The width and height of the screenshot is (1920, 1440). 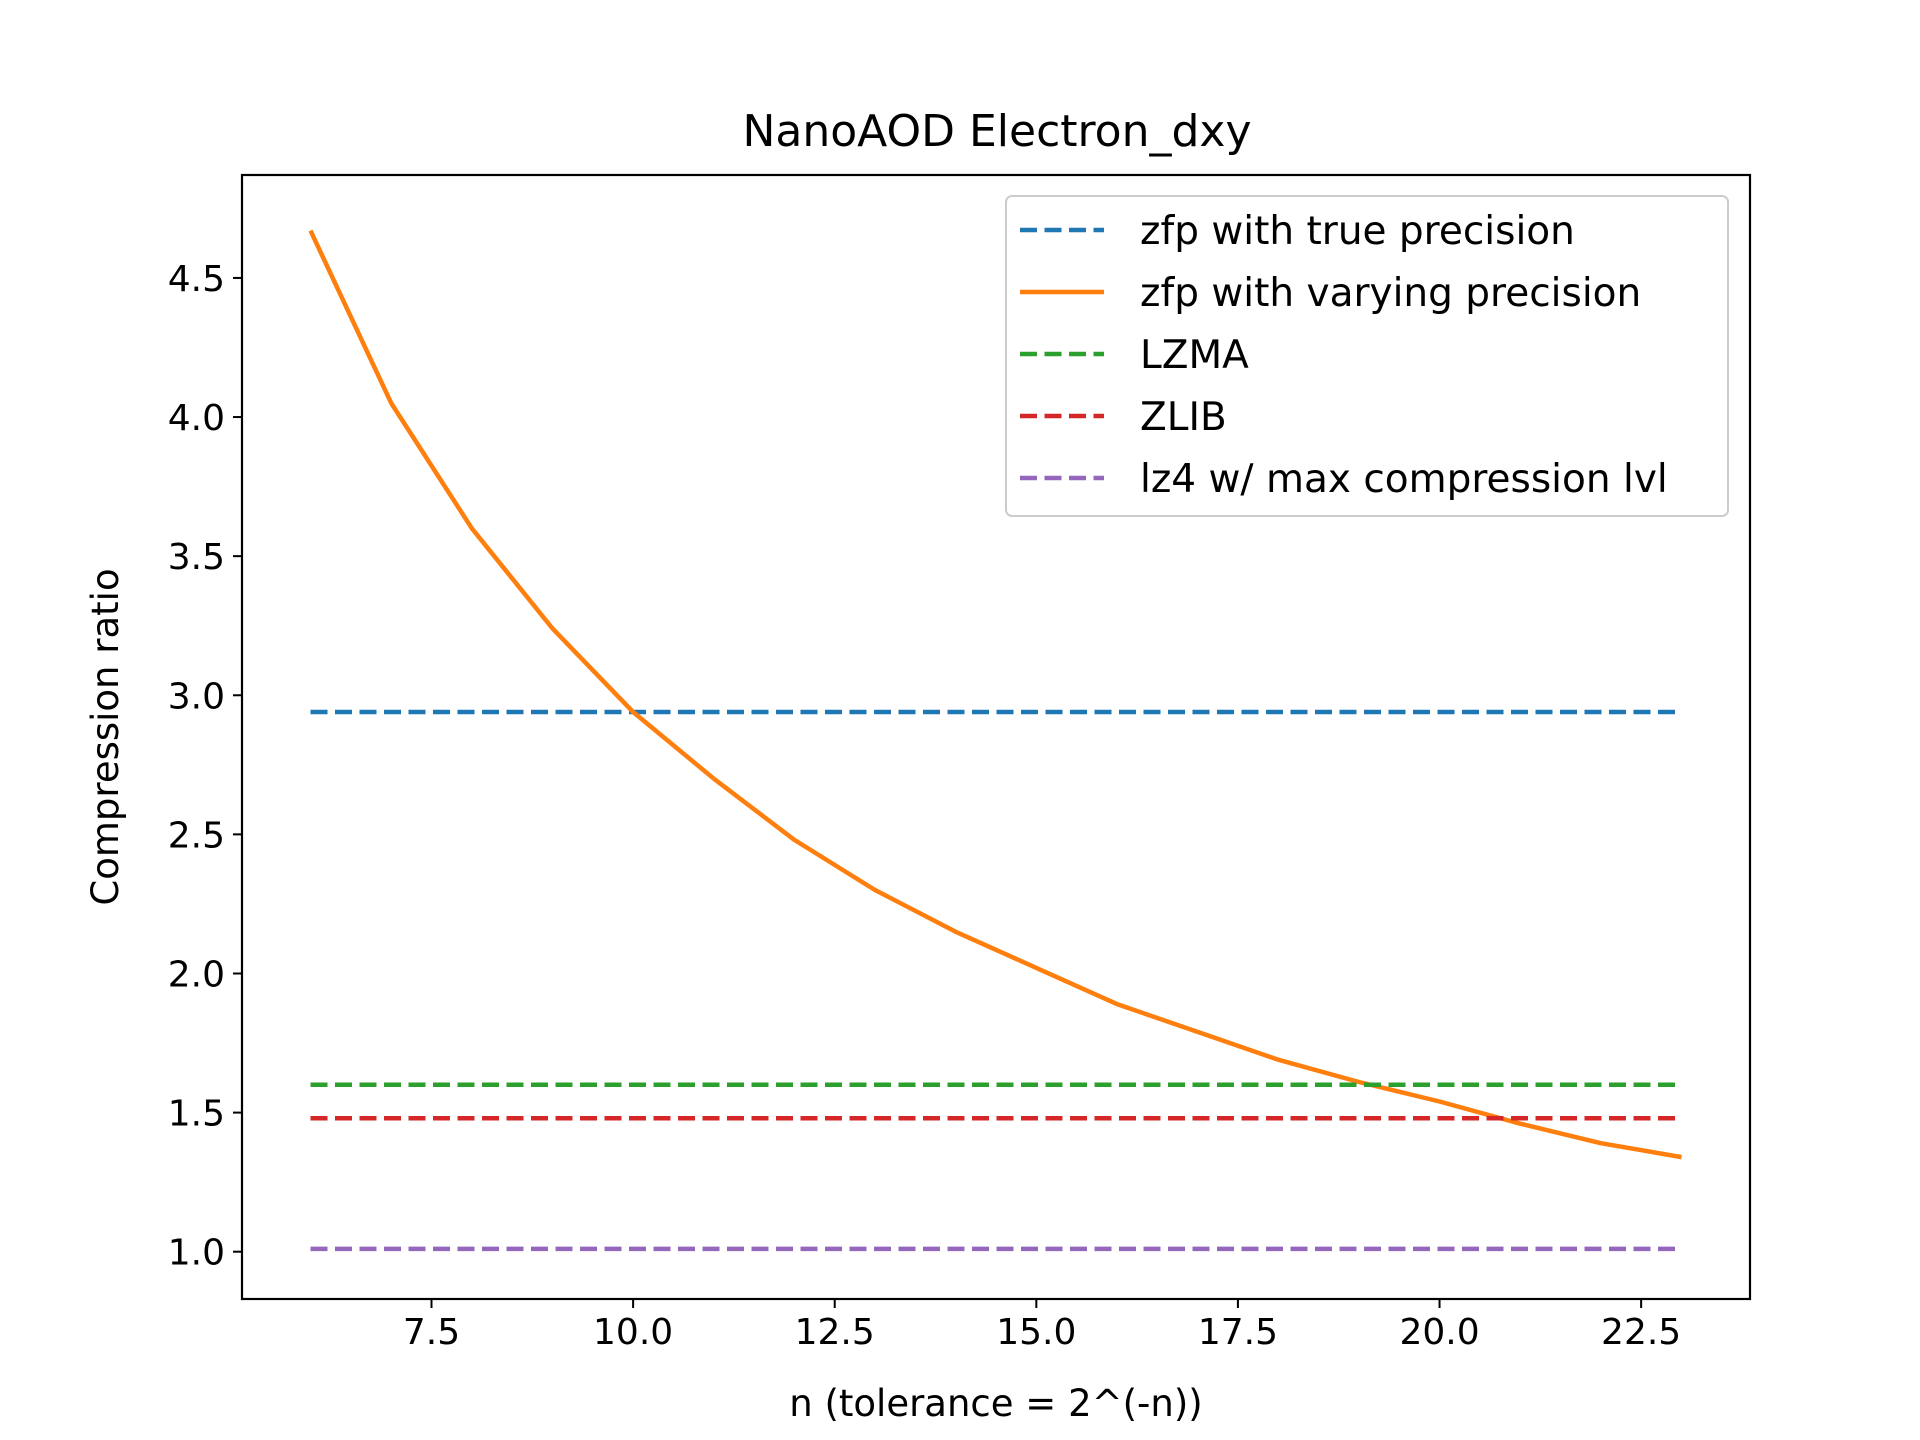 I want to click on y-tick-label: 3.0, so click(x=196, y=696).